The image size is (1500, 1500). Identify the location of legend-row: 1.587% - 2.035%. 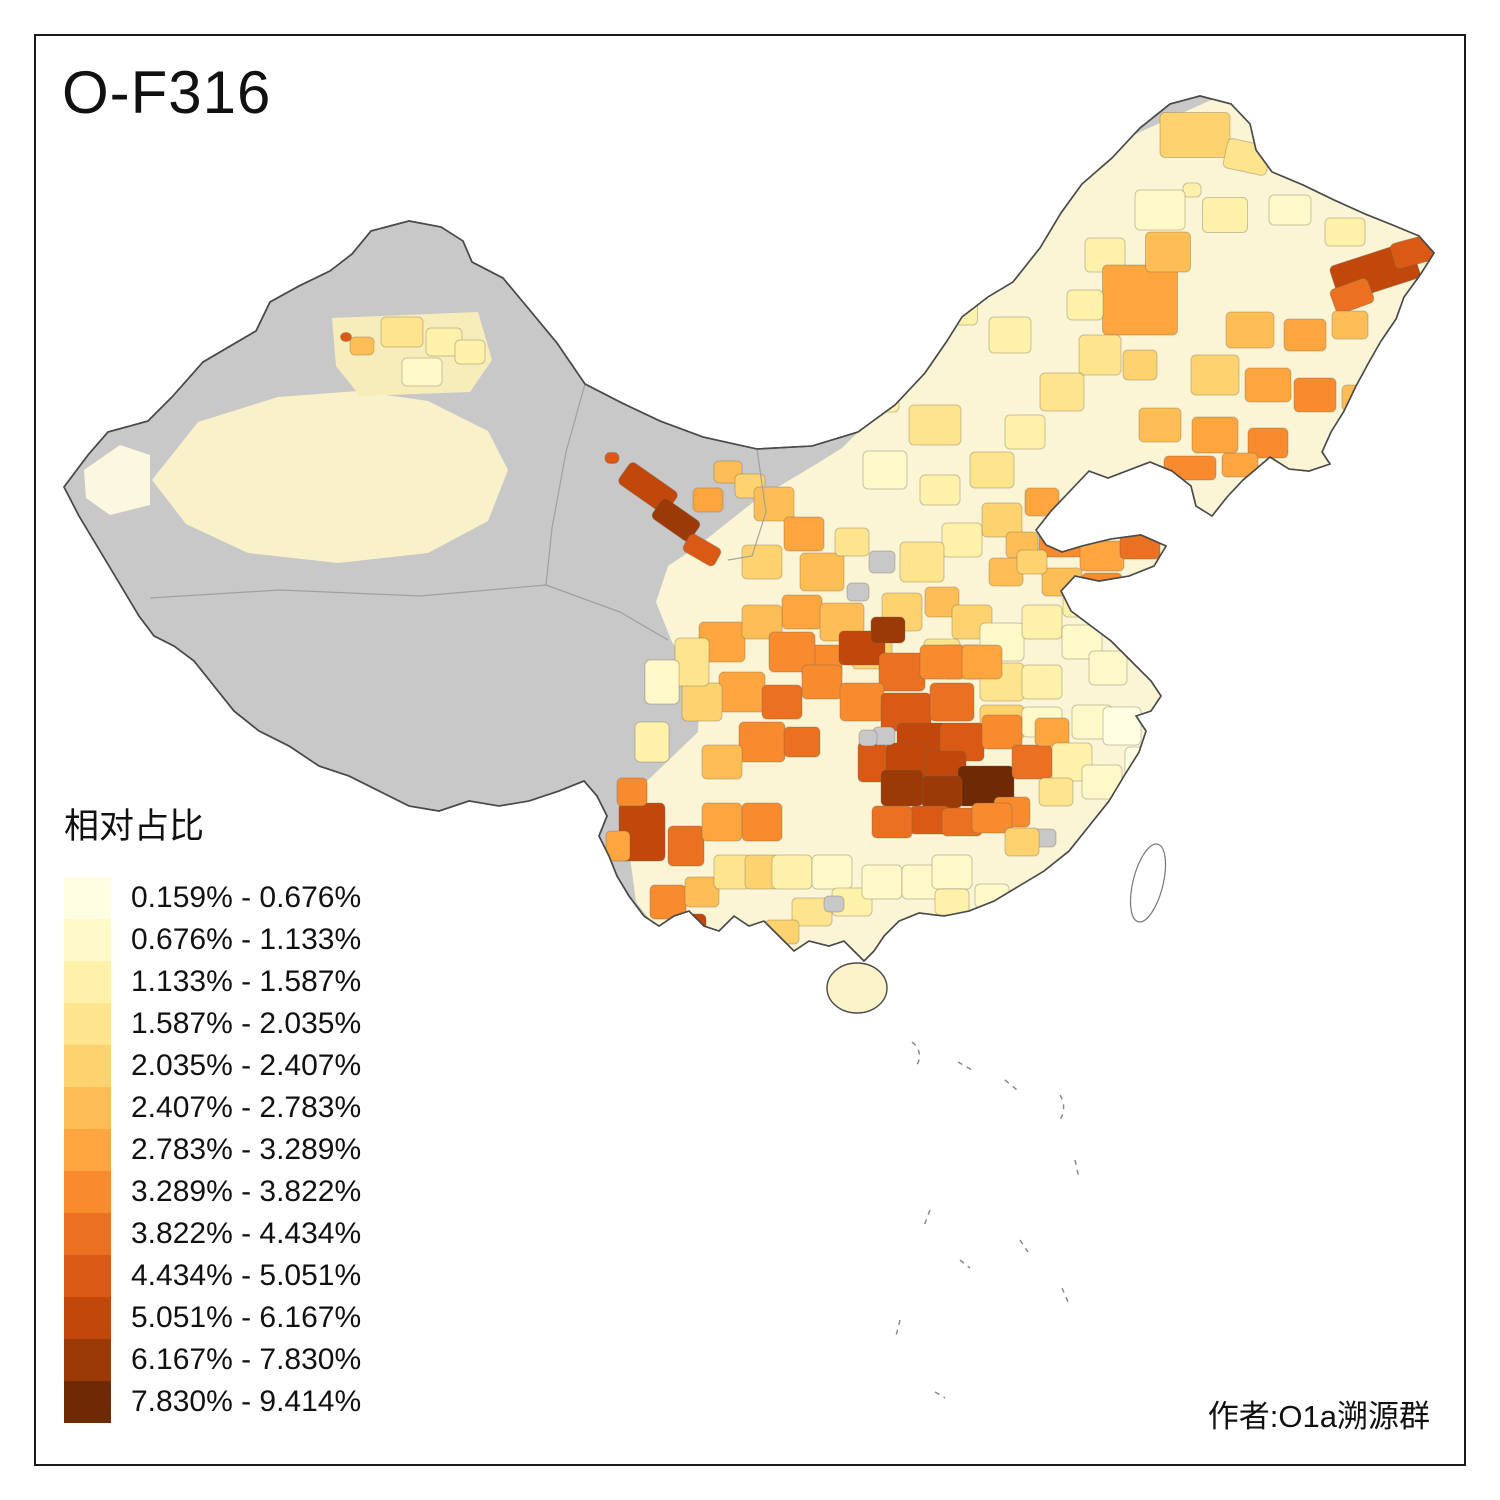
(212, 1024).